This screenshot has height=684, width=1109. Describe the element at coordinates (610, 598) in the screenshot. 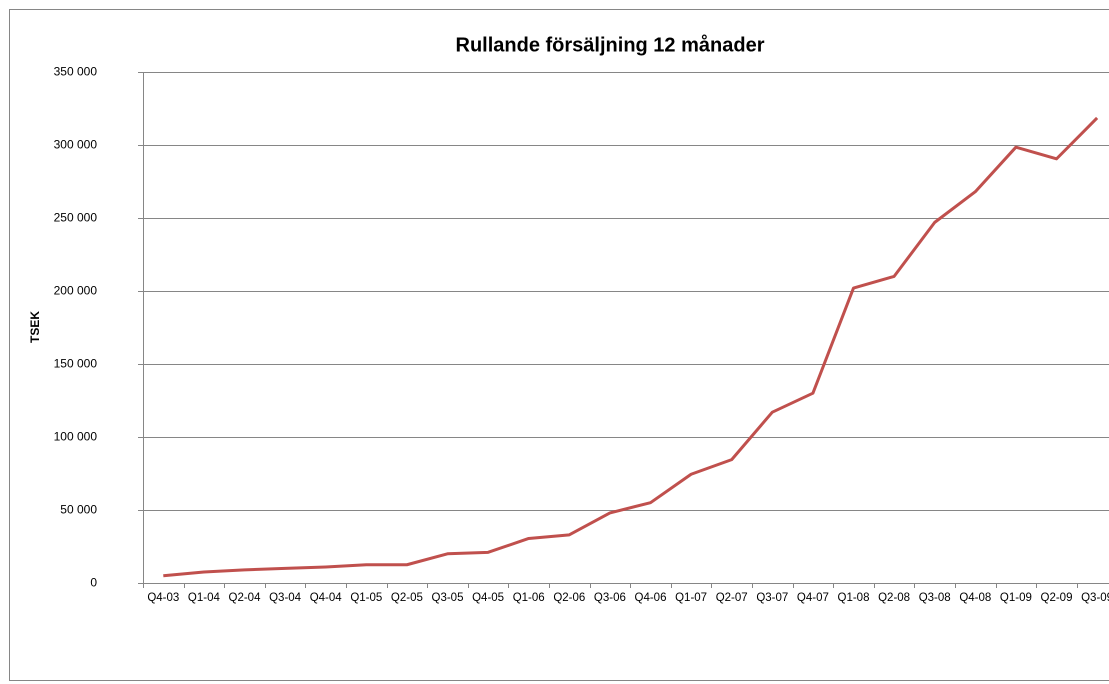

I see `x-tick-label: Q3-06` at that location.